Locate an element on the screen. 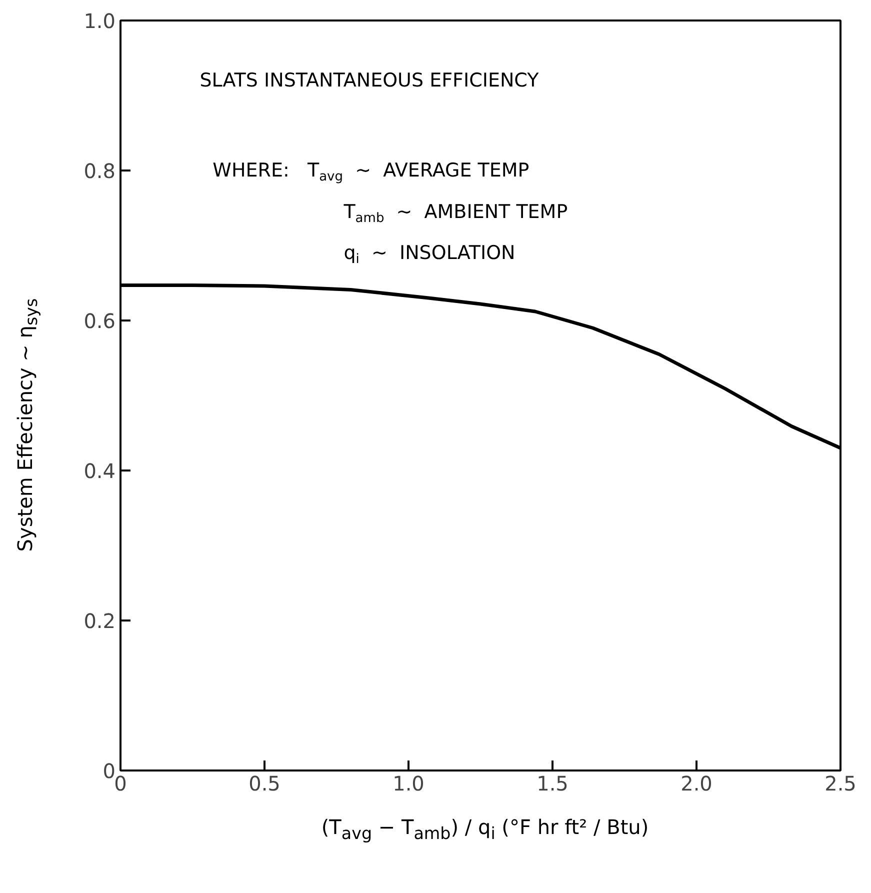  annotation: SLATS INSTANTANEOUS EFFICIENCY is located at coordinates (370, 81).